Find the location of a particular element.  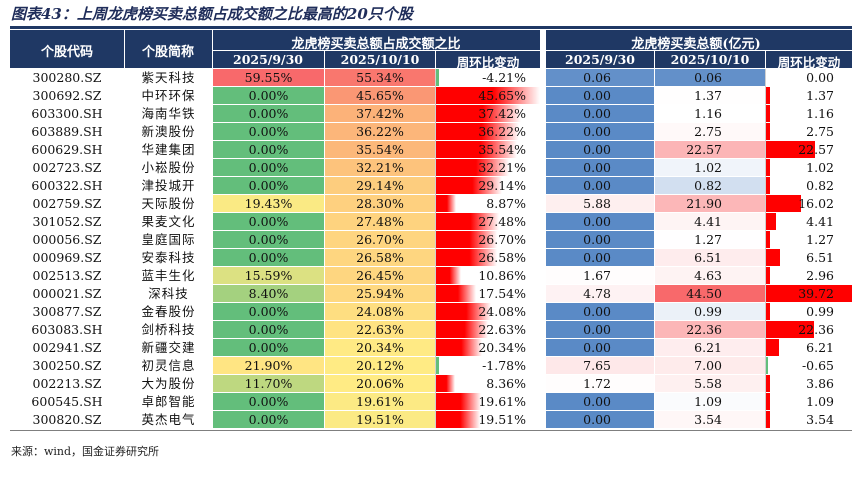

ratio-2025-10-10: 26.45% is located at coordinates (380, 275).